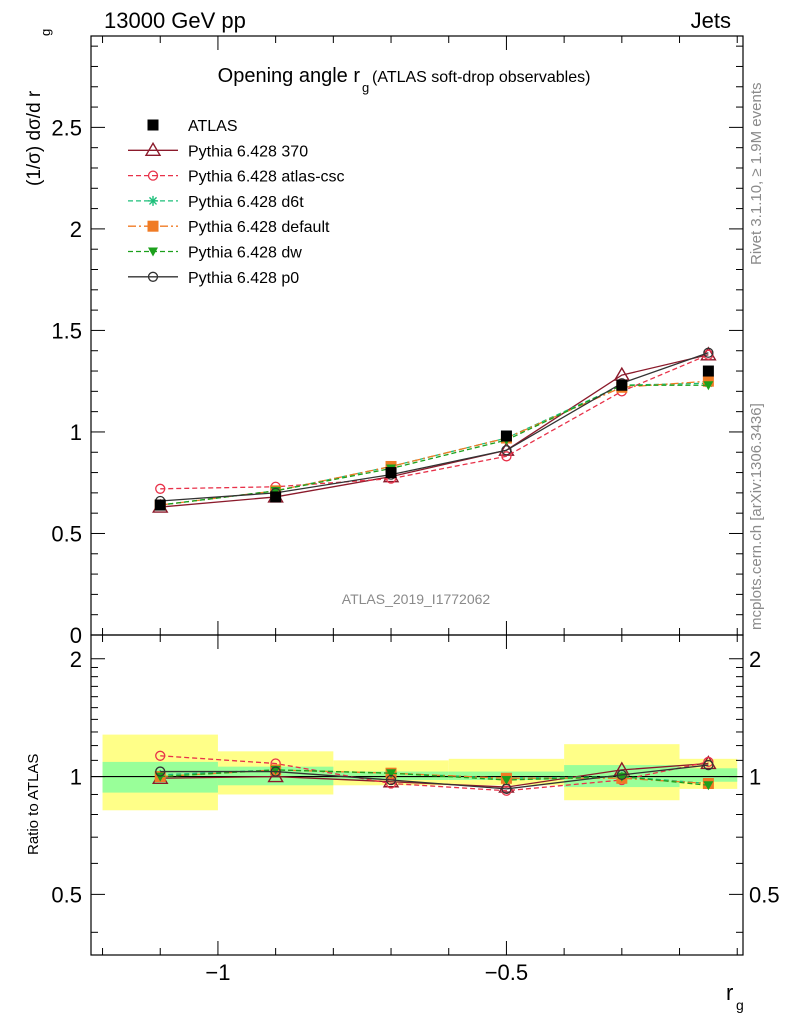 The height and width of the screenshot is (1024, 786). What do you see at coordinates (34, 138) in the screenshot?
I see `ylabel-top: (1/σ) dσ/d r` at bounding box center [34, 138].